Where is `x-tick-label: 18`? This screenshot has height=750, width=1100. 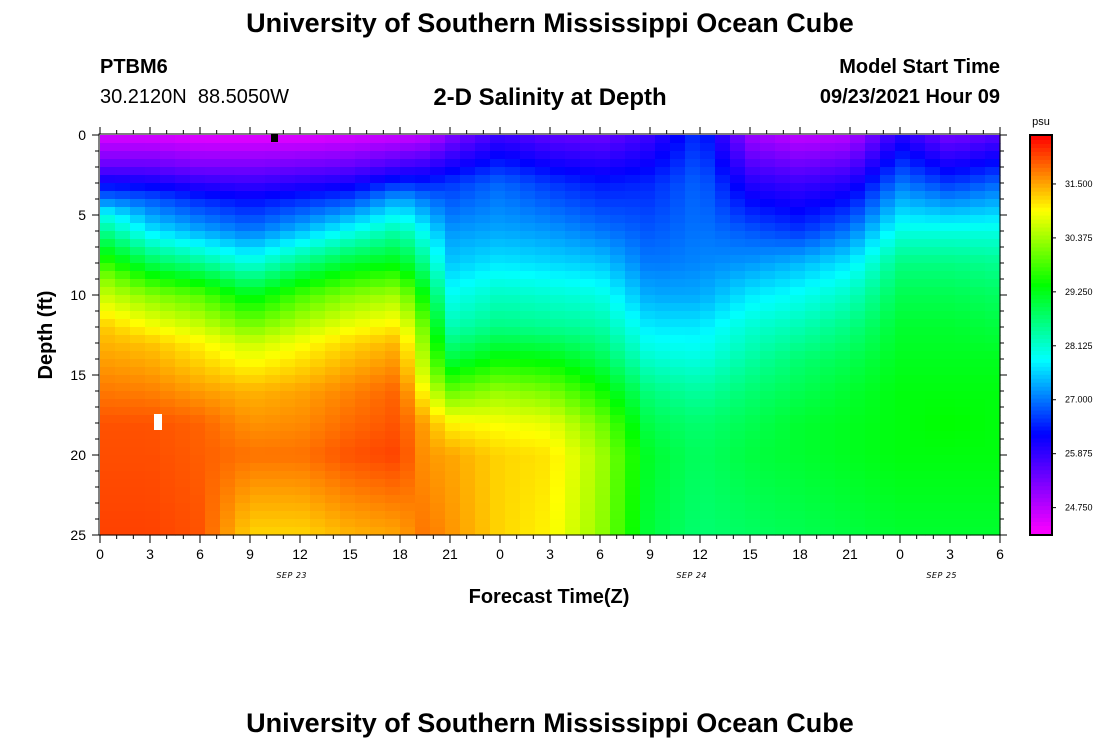 x-tick-label: 18 is located at coordinates (400, 554).